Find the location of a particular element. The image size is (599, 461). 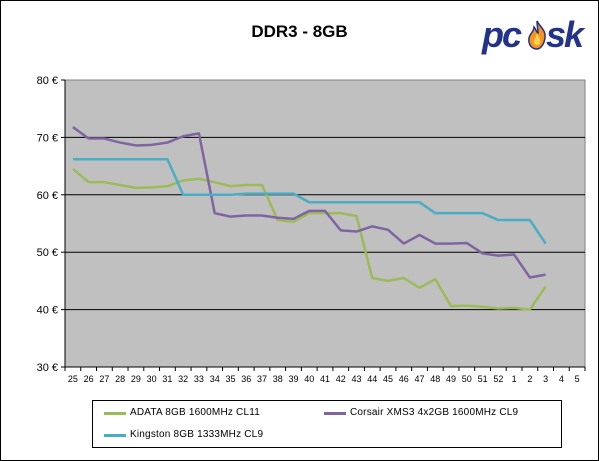

x-tick-label: 42 is located at coordinates (341, 379).